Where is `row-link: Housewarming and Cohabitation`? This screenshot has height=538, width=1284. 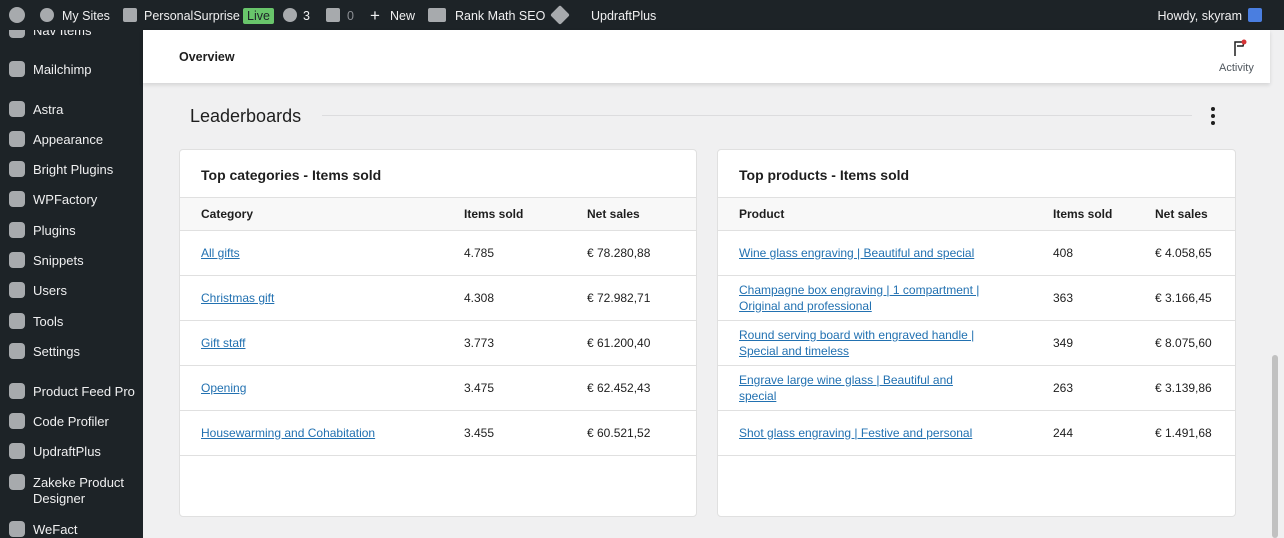 row-link: Housewarming and Cohabitation is located at coordinates (288, 432).